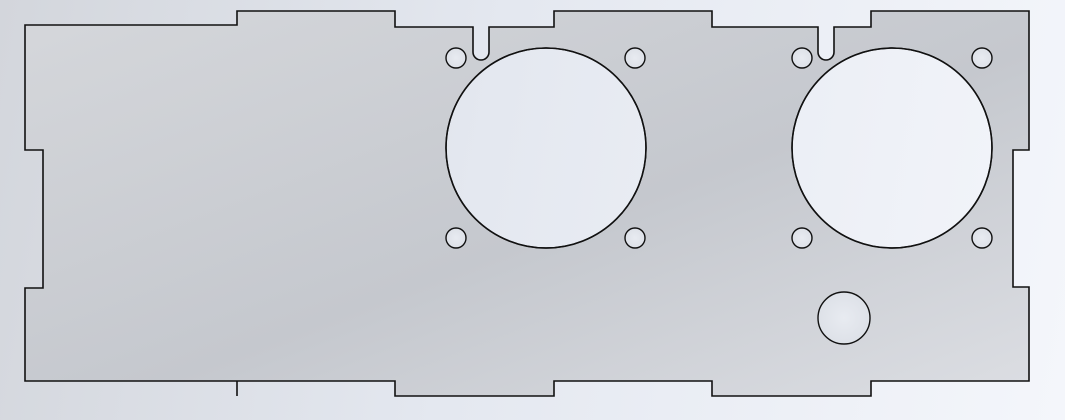 This screenshot has width=1065, height=420. I want to click on fan-right-mount-hole-top-left, so click(802, 58).